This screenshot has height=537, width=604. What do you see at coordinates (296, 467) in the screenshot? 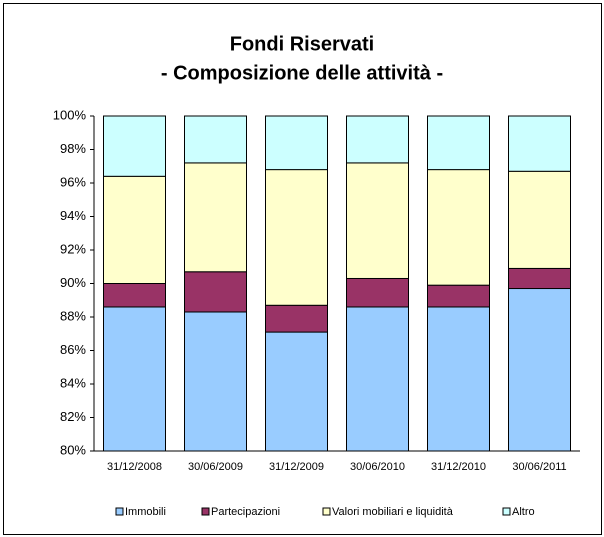
I see `x-tick-label: 31/12/2009` at bounding box center [296, 467].